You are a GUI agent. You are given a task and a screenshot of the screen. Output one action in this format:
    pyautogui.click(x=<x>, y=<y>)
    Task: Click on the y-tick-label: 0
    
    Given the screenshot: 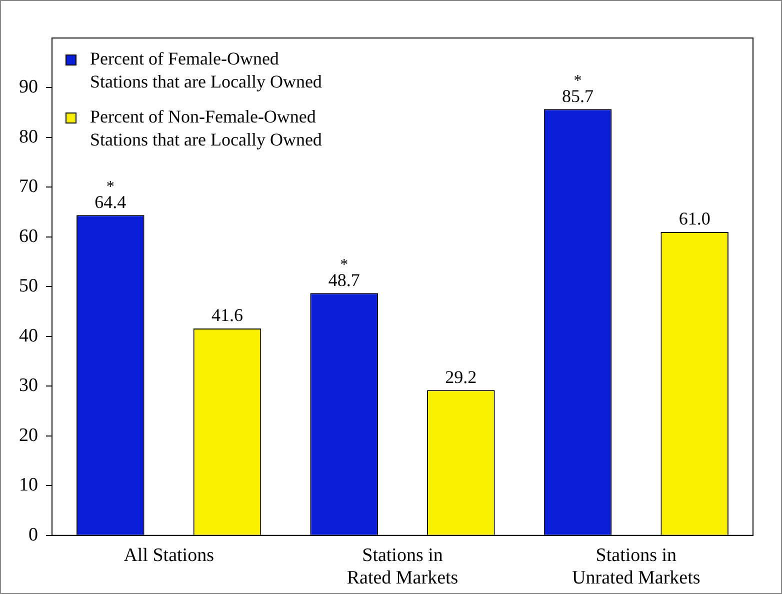 What is the action you would take?
    pyautogui.click(x=33, y=535)
    